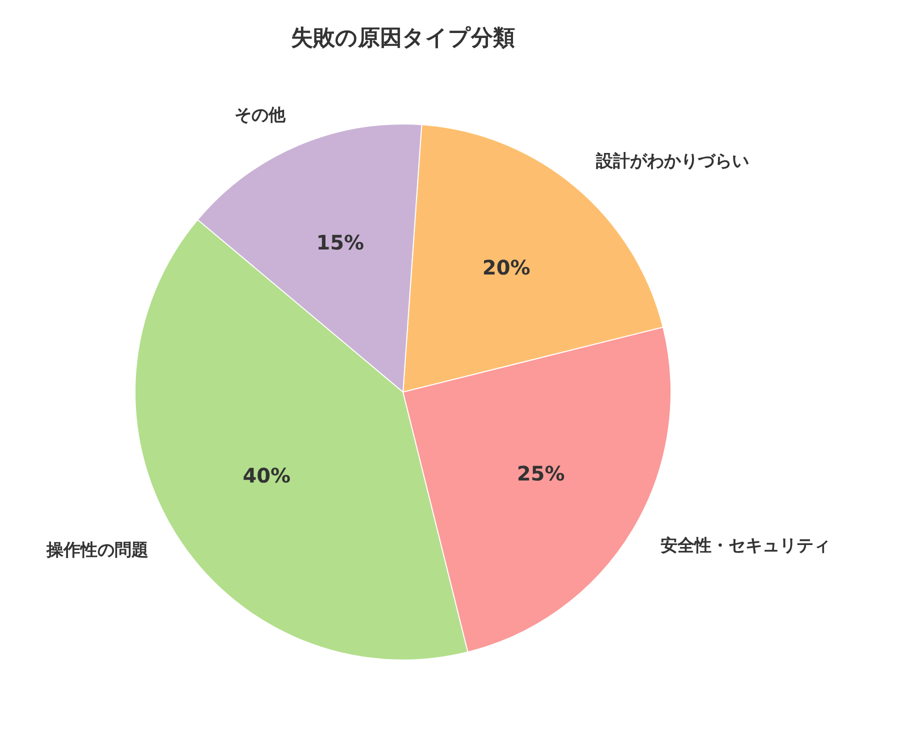  Describe the element at coordinates (260, 115) in the screenshot. I see `slice-label: その他` at that location.